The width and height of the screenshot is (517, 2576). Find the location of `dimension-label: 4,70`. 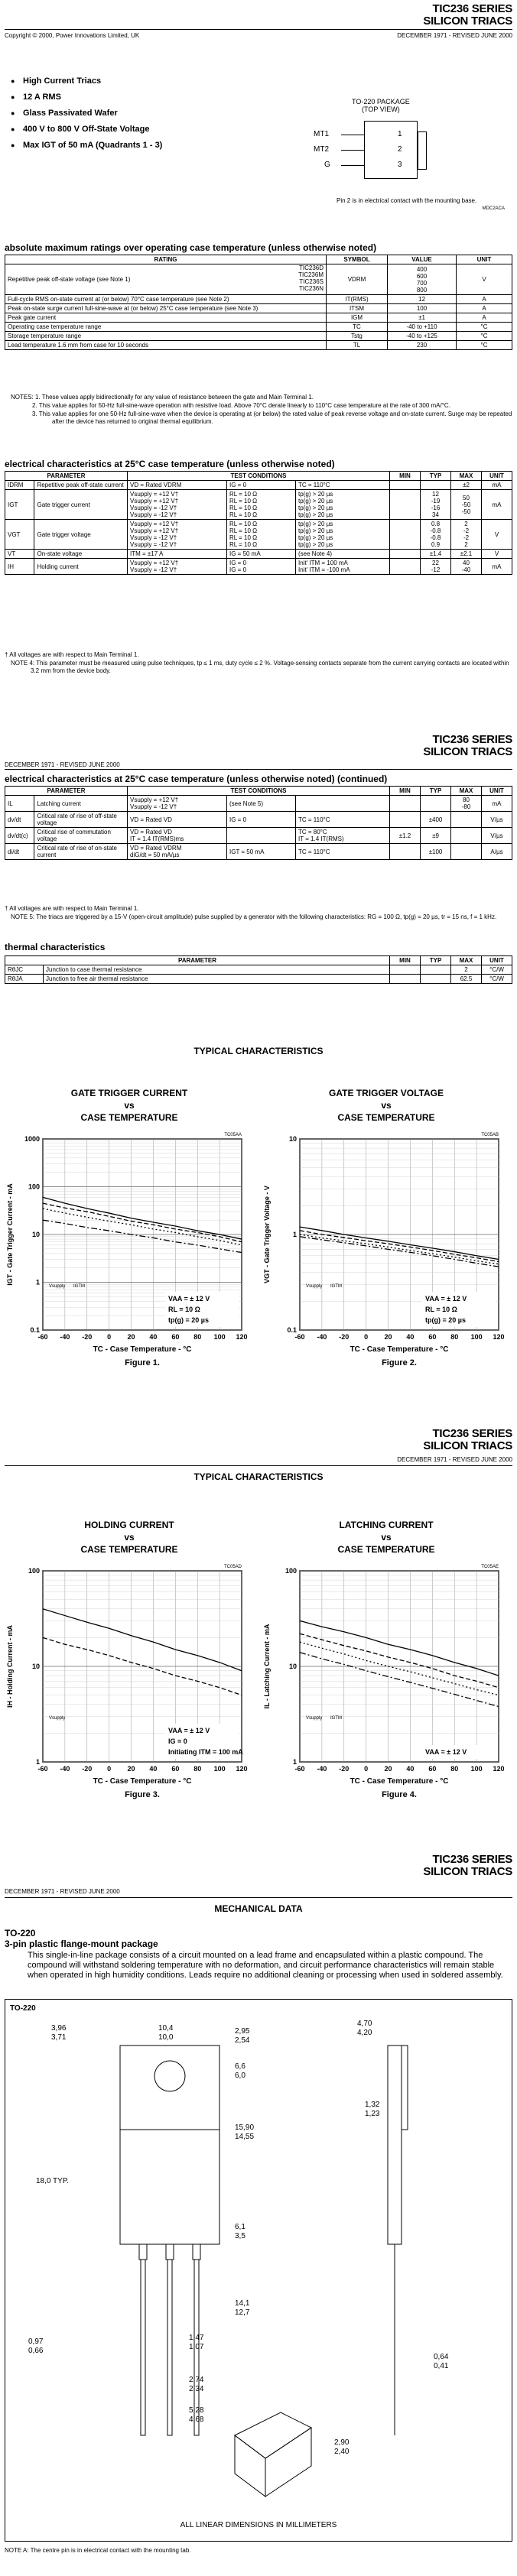

dimension-label: 4,70 is located at coordinates (364, 2024).